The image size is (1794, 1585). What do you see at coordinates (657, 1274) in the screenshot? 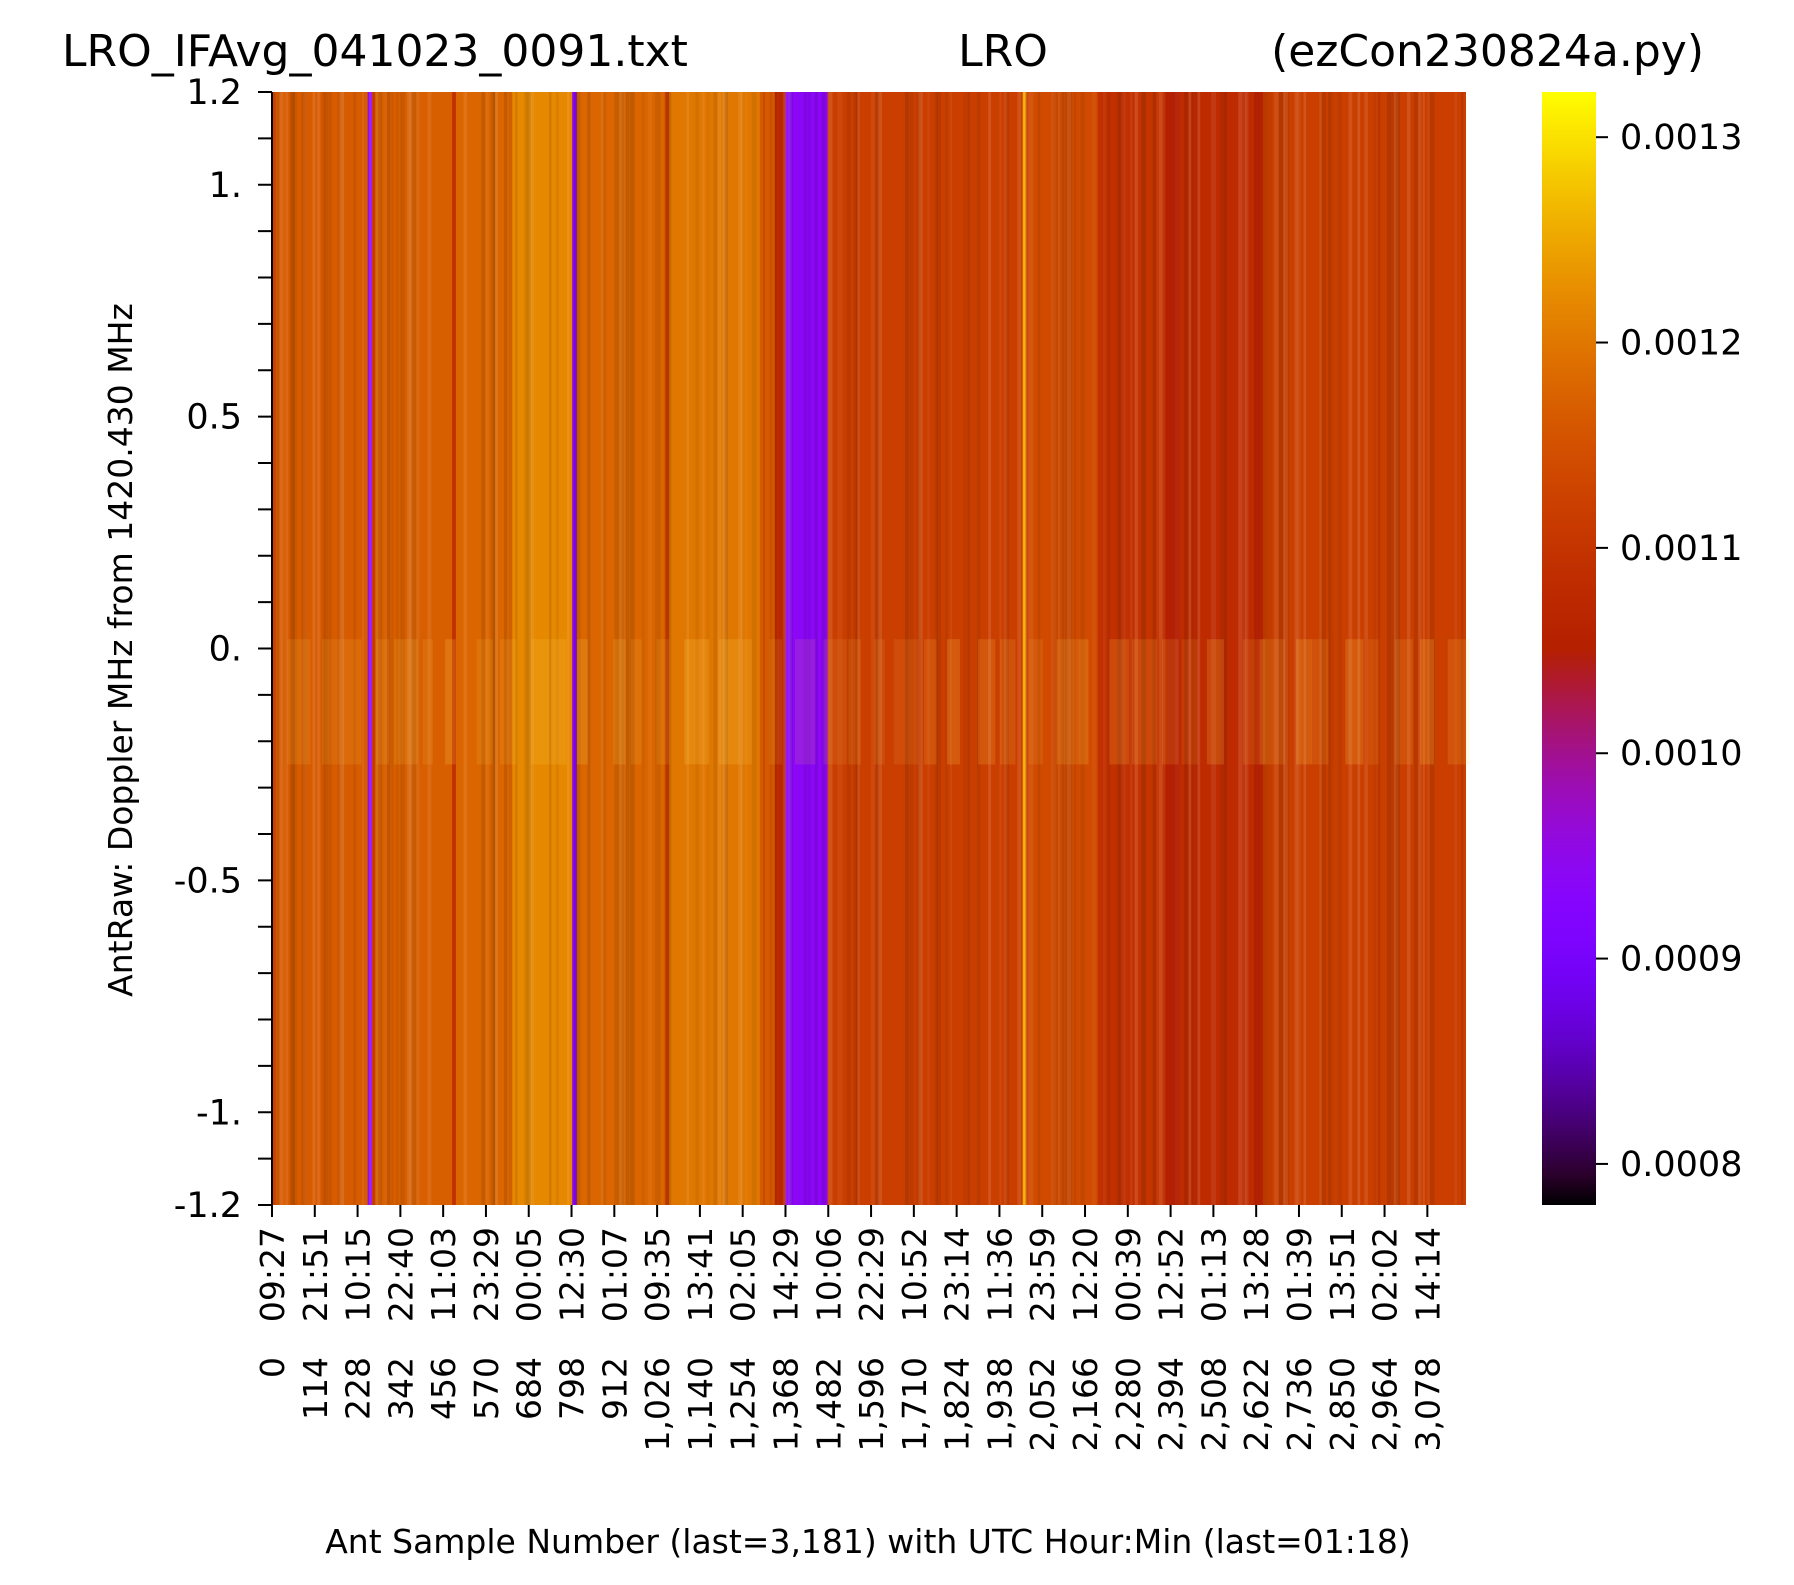
I see `x-tick-time-label: 09:35` at bounding box center [657, 1274].